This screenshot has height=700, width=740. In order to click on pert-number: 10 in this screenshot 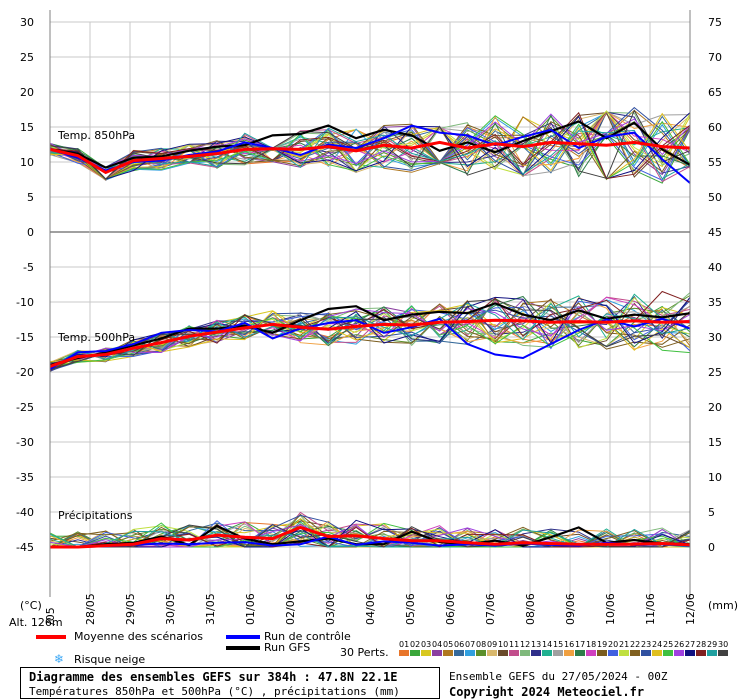, I will do `click(503, 644)`.